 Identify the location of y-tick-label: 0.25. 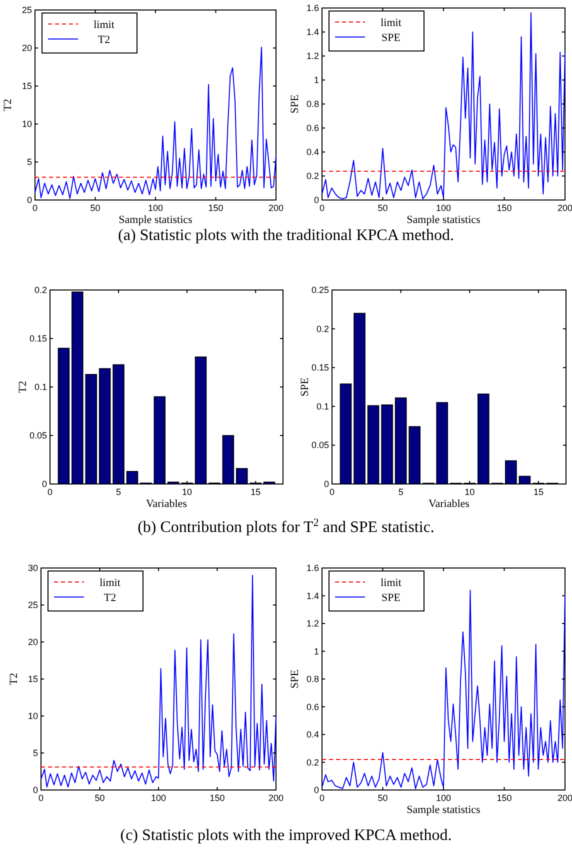
(320, 290).